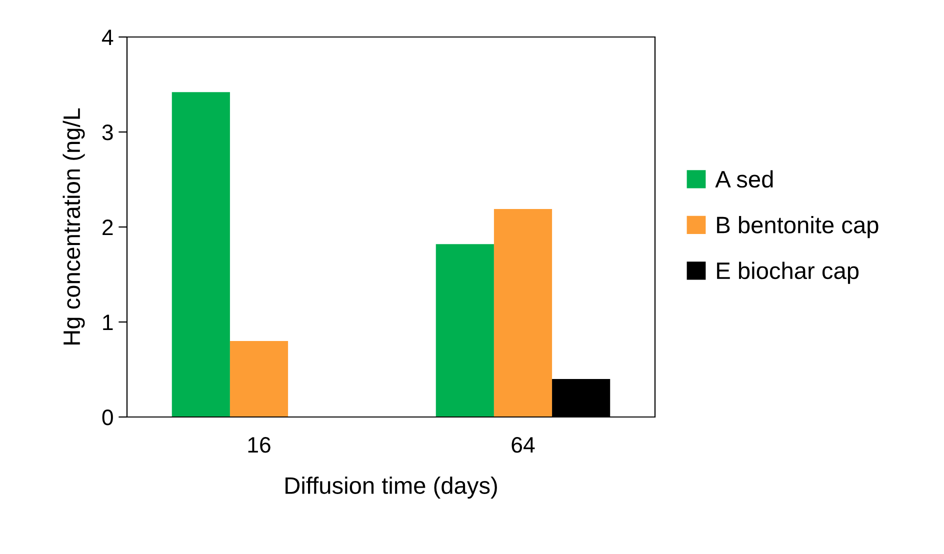 This screenshot has width=944, height=554. Describe the element at coordinates (107, 418) in the screenshot. I see `y-tick-label: 0` at that location.